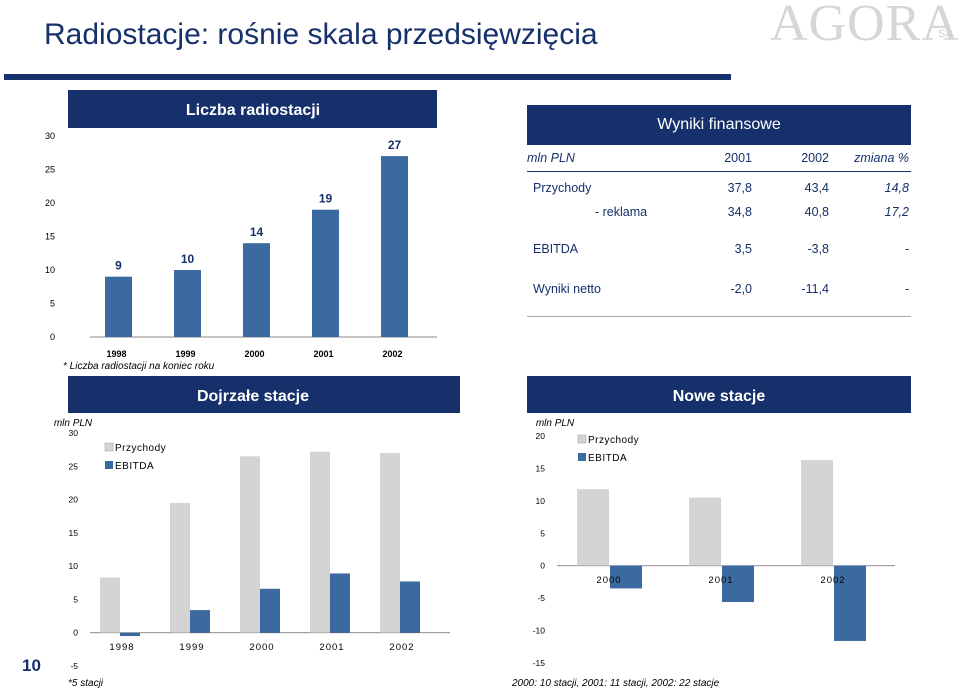  I want to click on stations-chart-title: Liczba radiostacji, so click(253, 110).